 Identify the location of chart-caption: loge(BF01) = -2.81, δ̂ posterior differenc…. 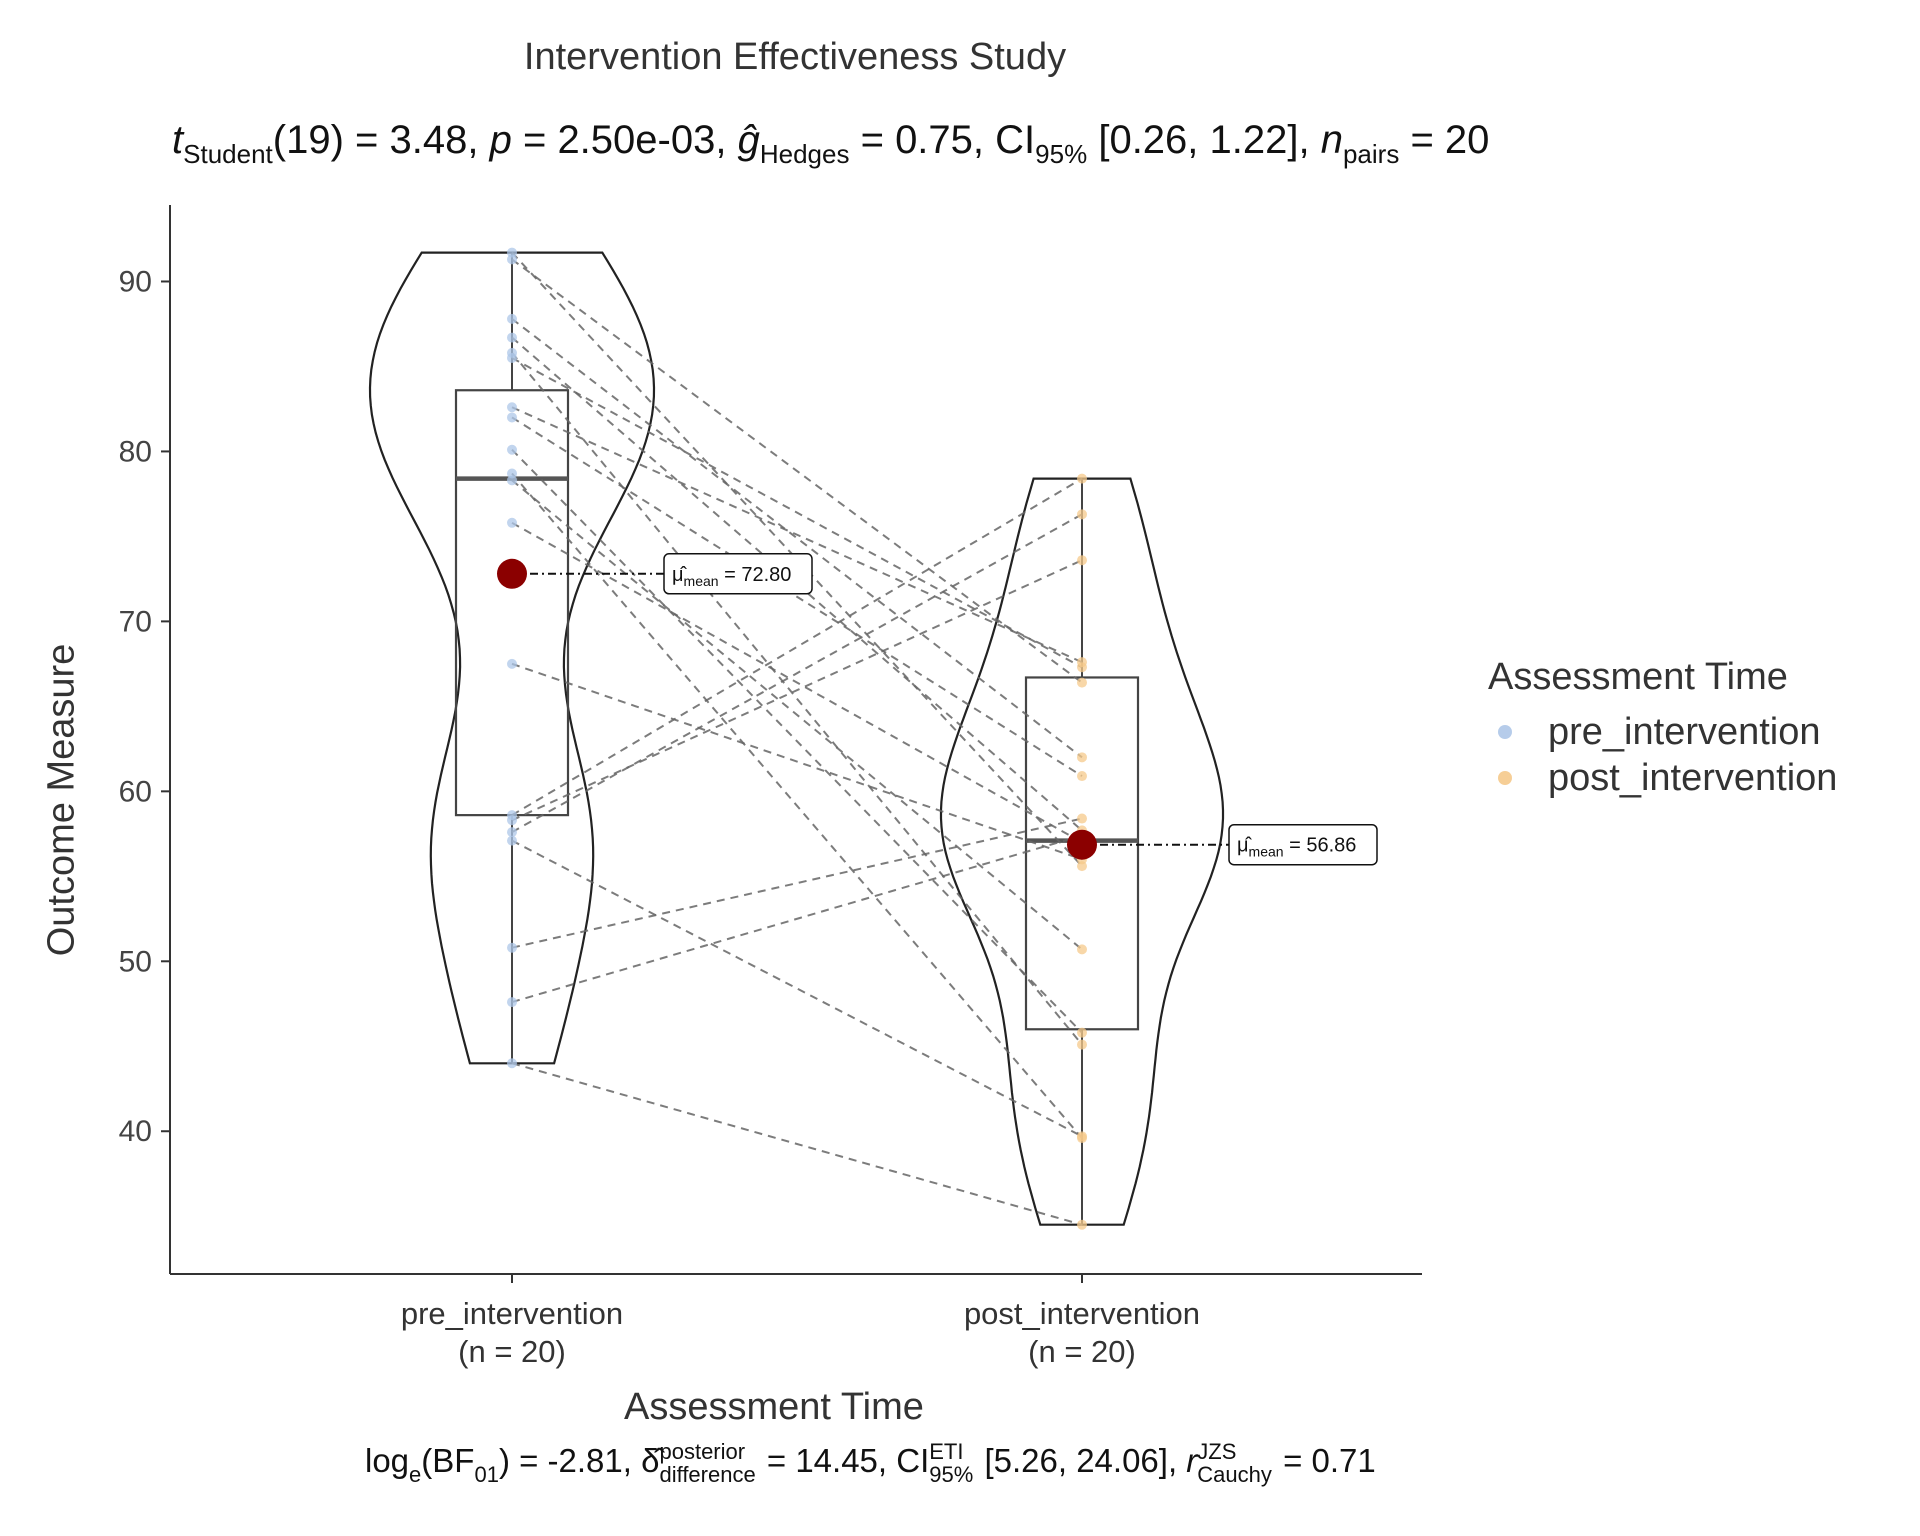
(870, 1464).